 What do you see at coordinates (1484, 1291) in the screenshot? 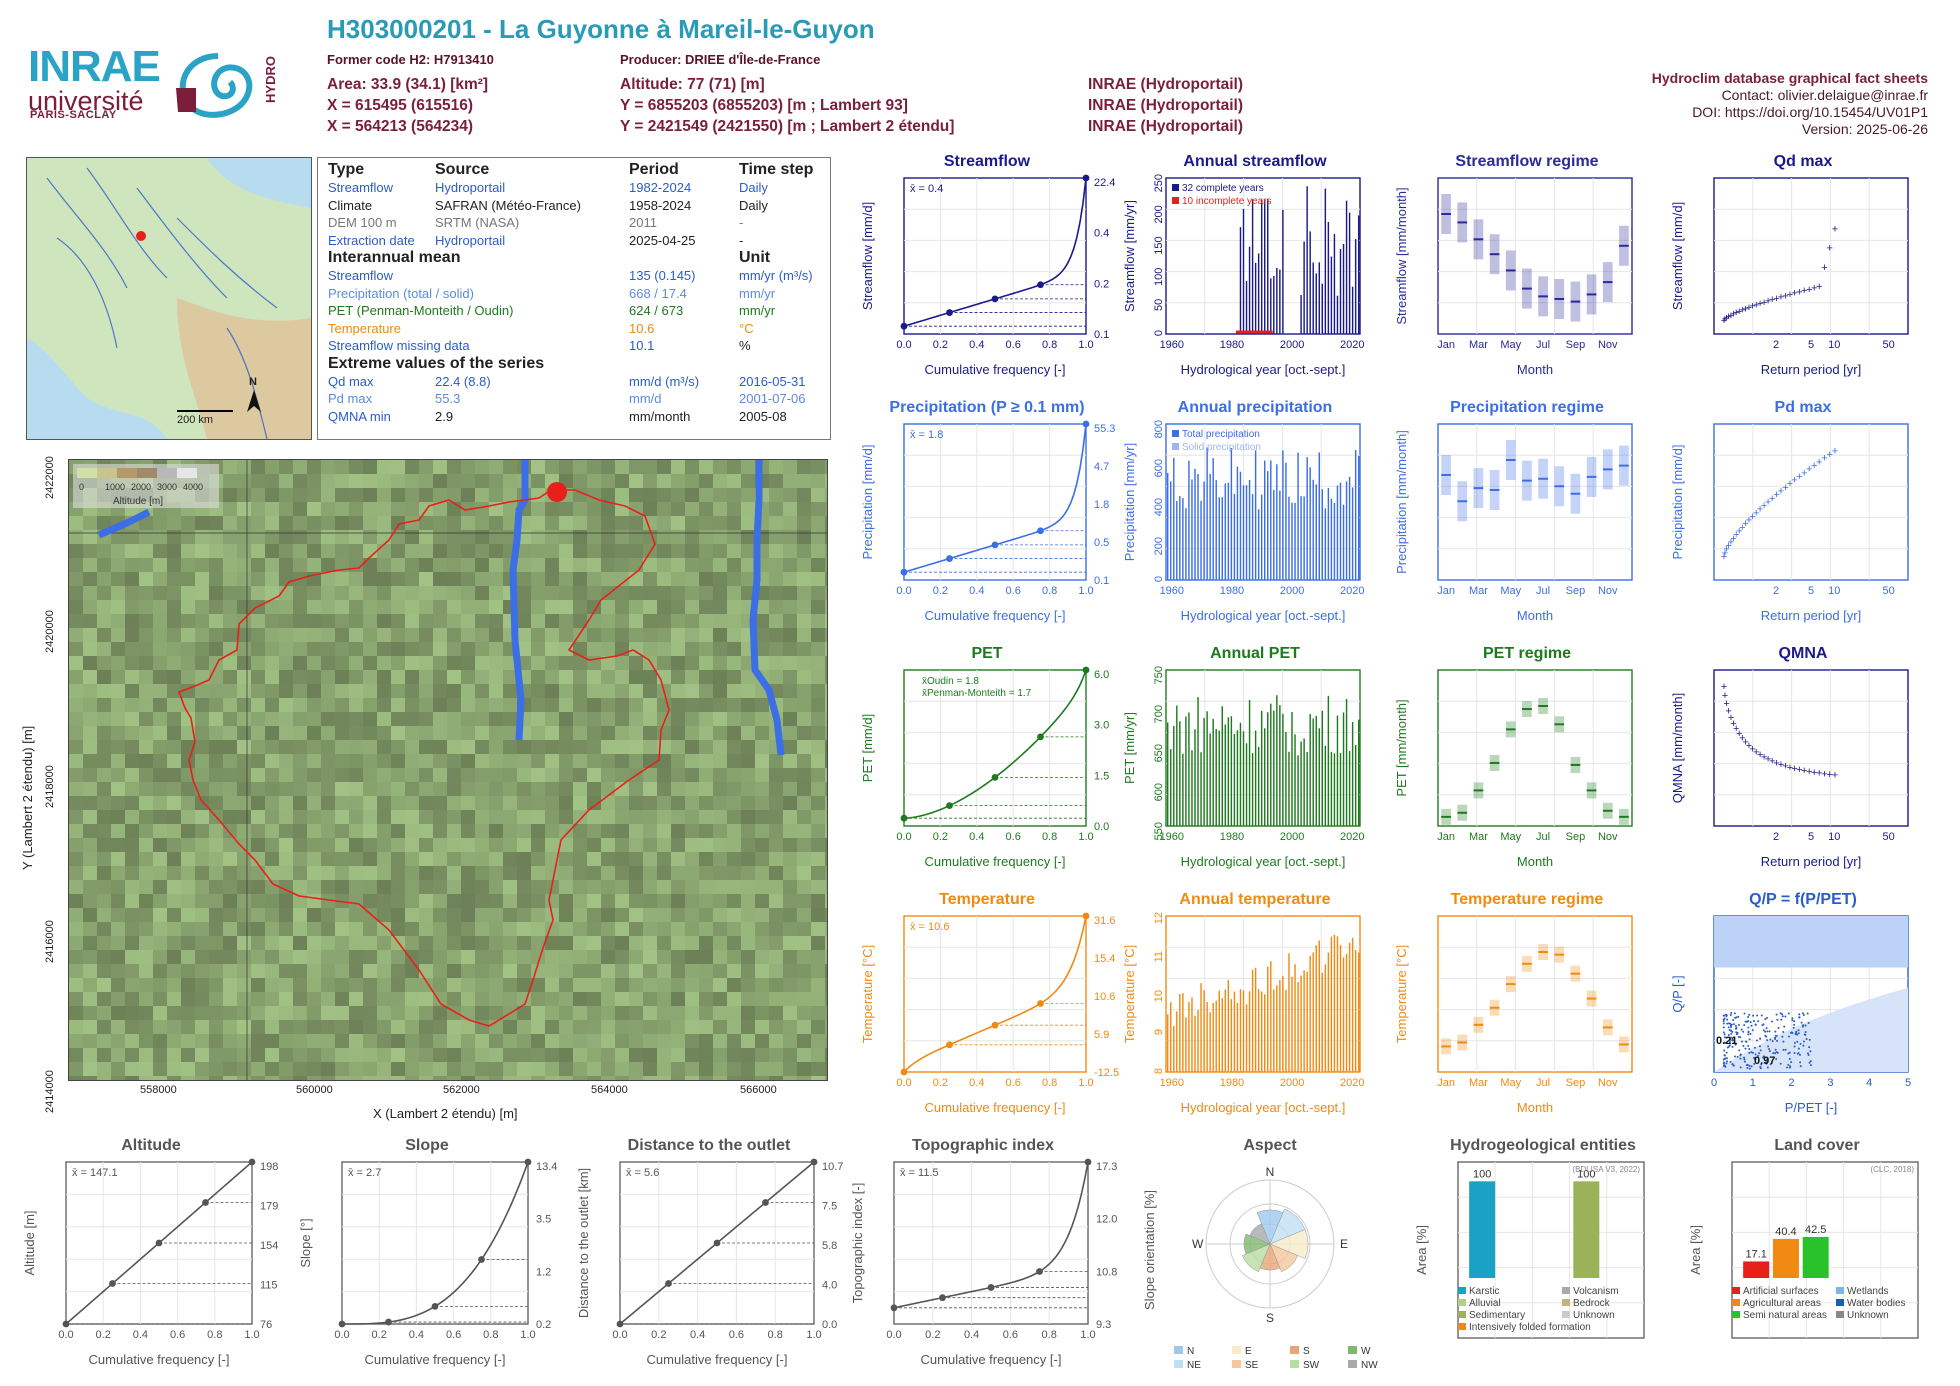
I see `legend-label: Karstic` at bounding box center [1484, 1291].